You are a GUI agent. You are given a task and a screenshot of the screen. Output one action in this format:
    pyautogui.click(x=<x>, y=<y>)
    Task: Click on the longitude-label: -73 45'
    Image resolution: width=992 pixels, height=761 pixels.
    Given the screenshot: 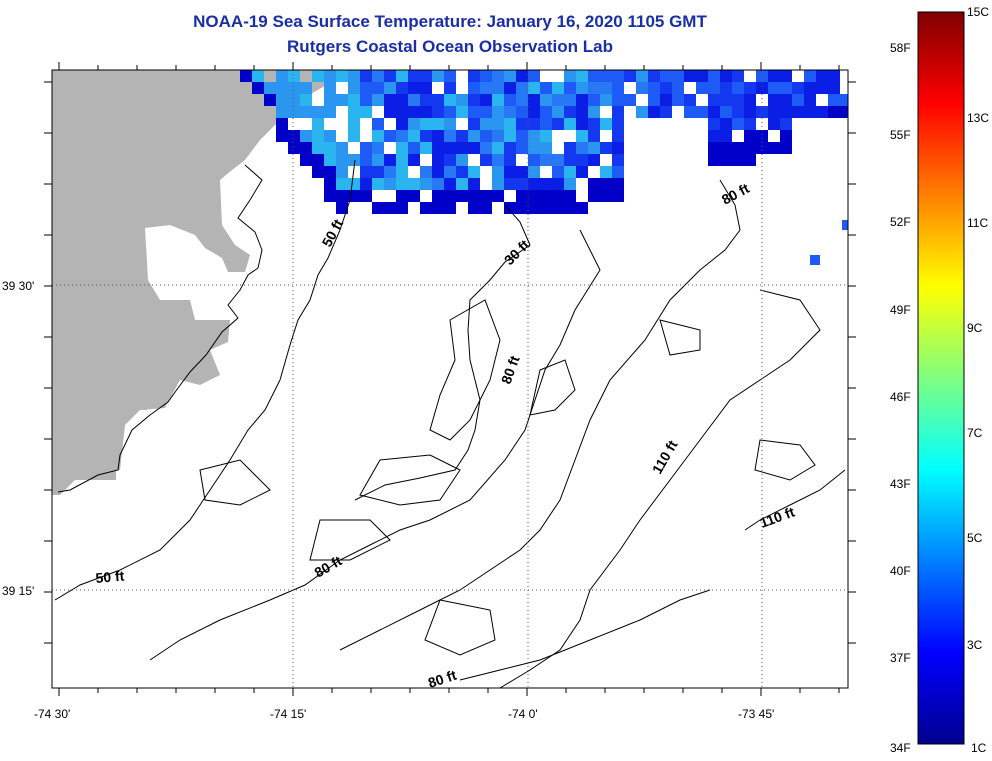 What is the action you would take?
    pyautogui.click(x=756, y=714)
    